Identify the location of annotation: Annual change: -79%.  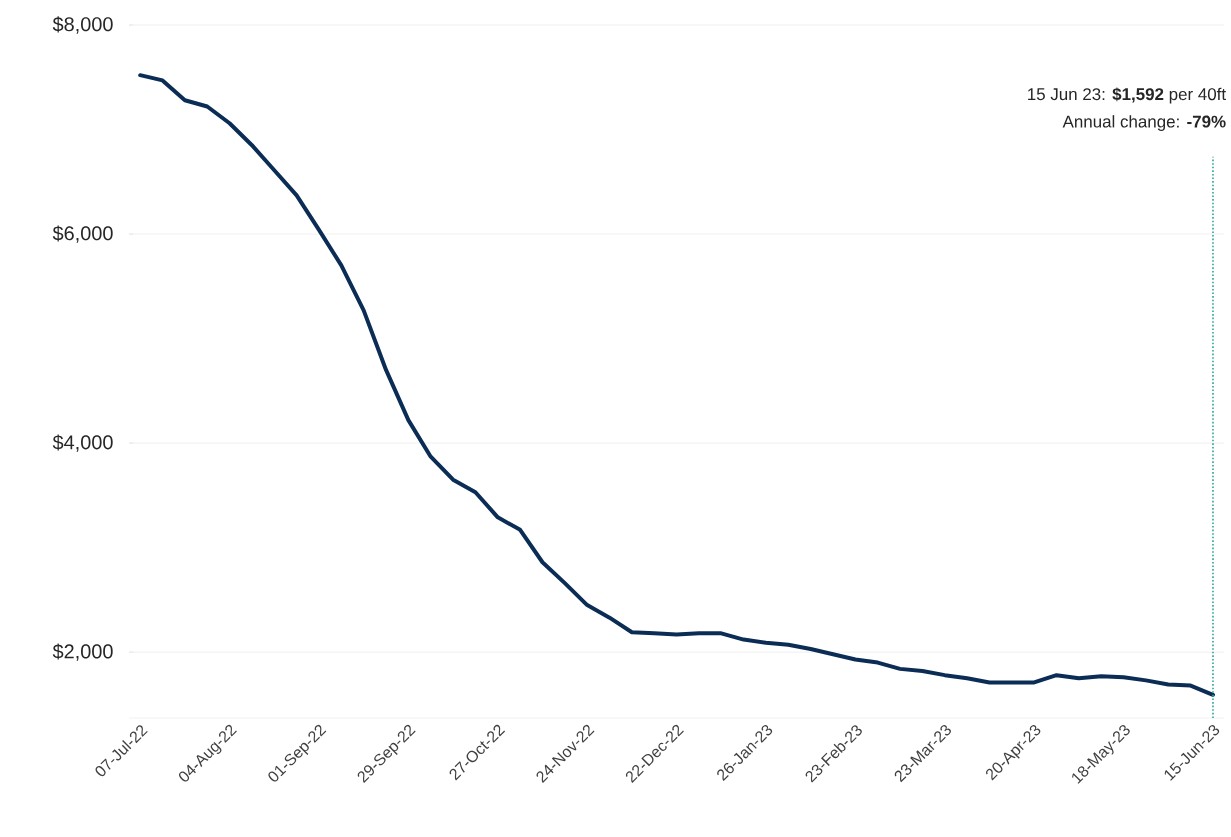
(1144, 123).